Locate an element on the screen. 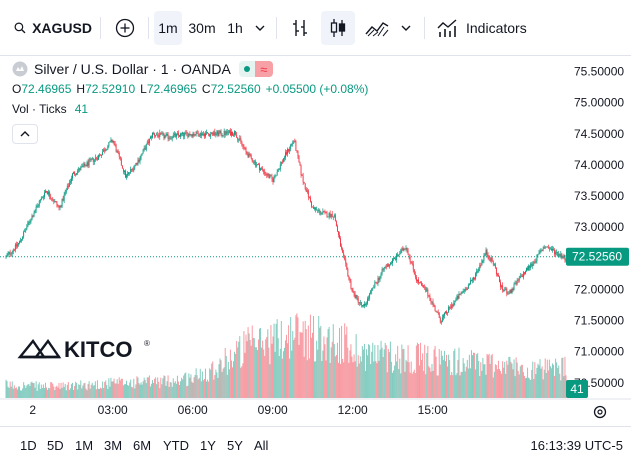 The width and height of the screenshot is (631, 458). collapse-legend-button is located at coordinates (25, 134).